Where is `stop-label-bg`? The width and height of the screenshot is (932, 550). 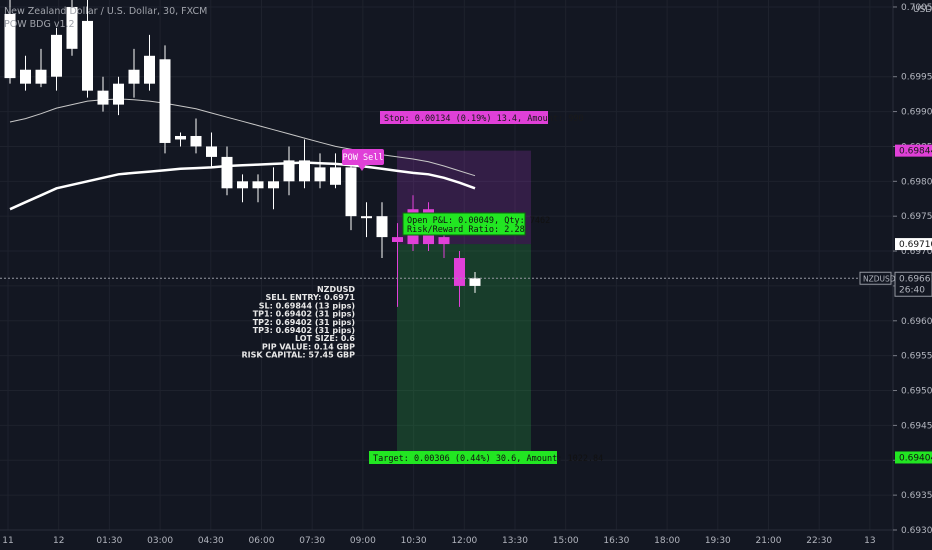 stop-label-bg is located at coordinates (464, 117).